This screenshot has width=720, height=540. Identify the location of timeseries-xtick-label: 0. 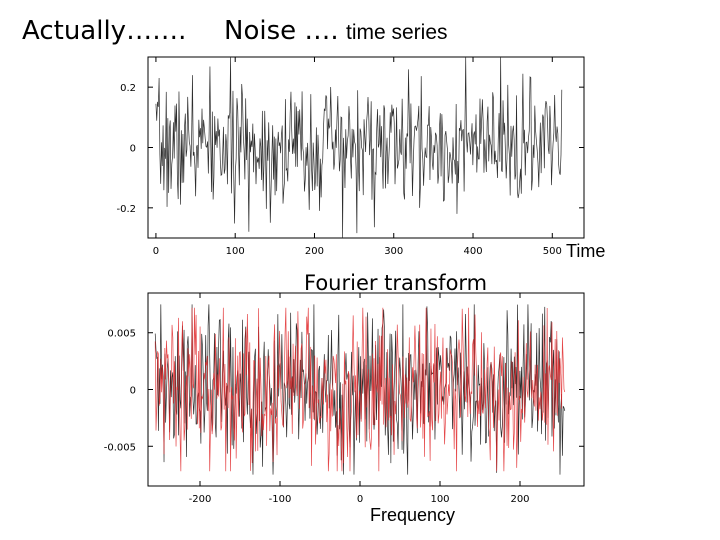
(156, 251).